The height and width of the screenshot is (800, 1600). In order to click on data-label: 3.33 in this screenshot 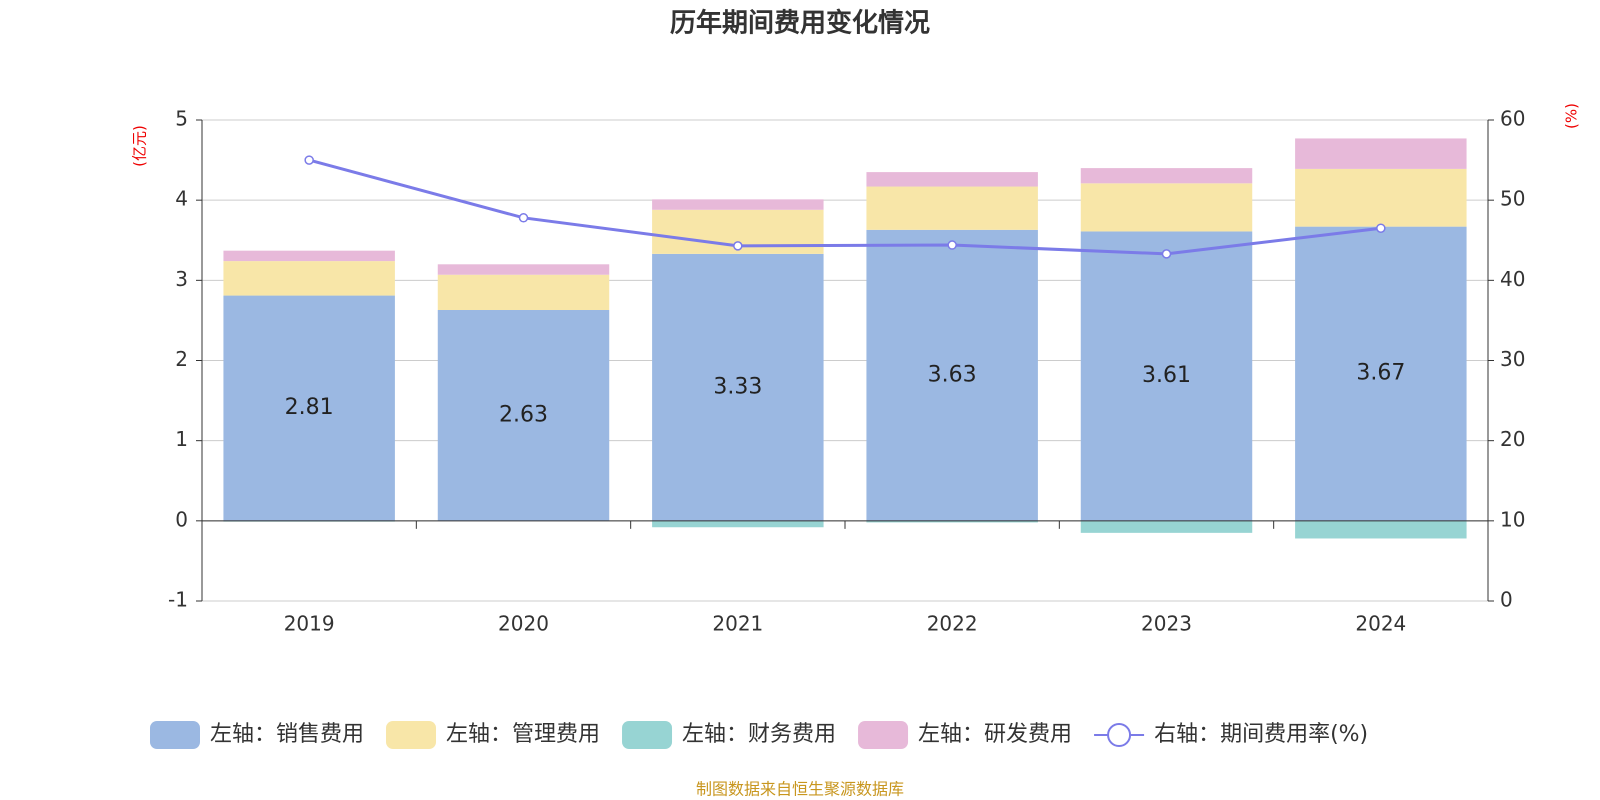, I will do `click(737, 386)`.